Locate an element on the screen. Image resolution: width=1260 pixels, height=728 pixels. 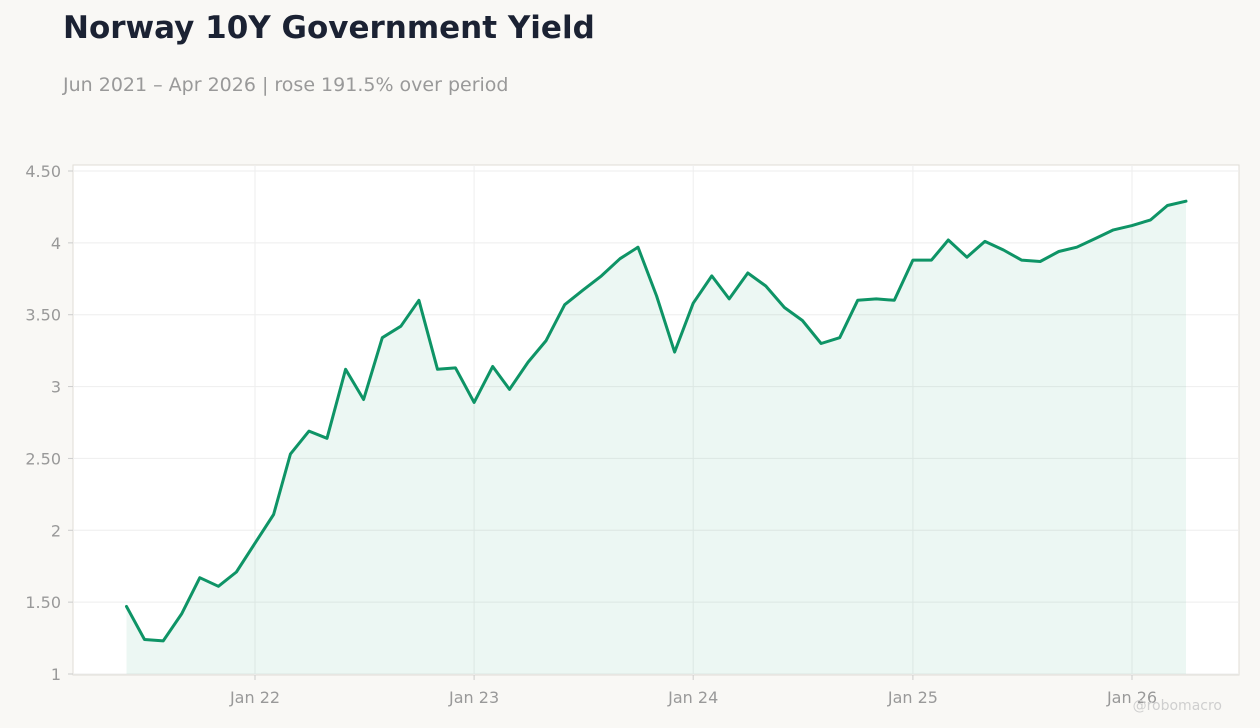
y-axis: 1 1.50 2 2.50 3 3.50 4 4.50 is located at coordinates (49, 423).